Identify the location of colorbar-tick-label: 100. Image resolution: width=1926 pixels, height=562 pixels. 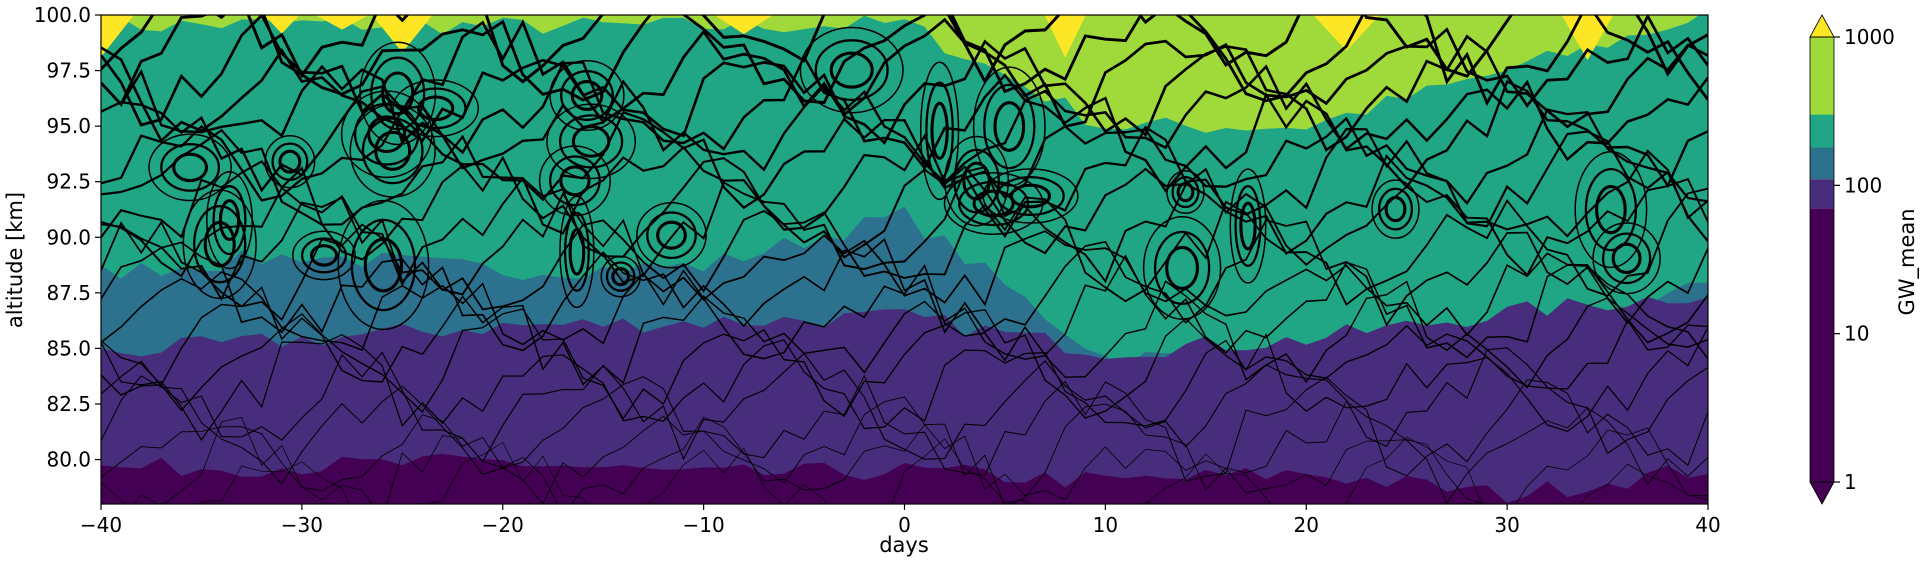
(1863, 185).